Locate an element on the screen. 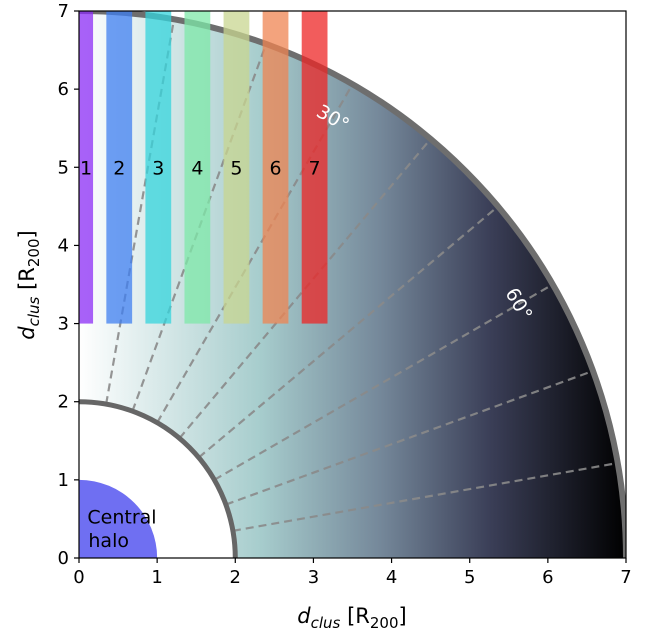  x-tick-label: 1 is located at coordinates (156, 577).